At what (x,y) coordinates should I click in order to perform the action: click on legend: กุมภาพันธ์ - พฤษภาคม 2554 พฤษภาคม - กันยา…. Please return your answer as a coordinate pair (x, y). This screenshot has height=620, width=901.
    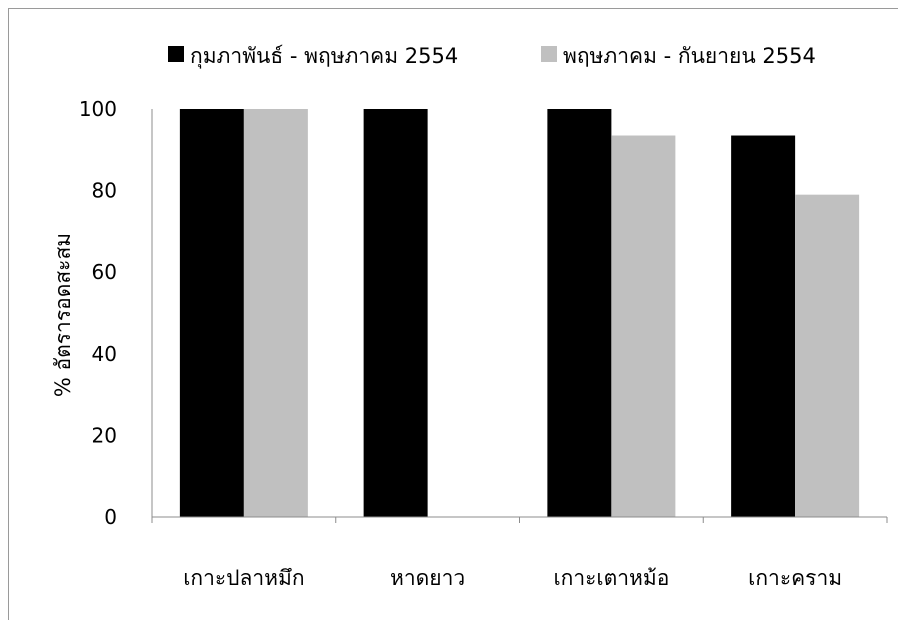
    Looking at the image, I should click on (492, 56).